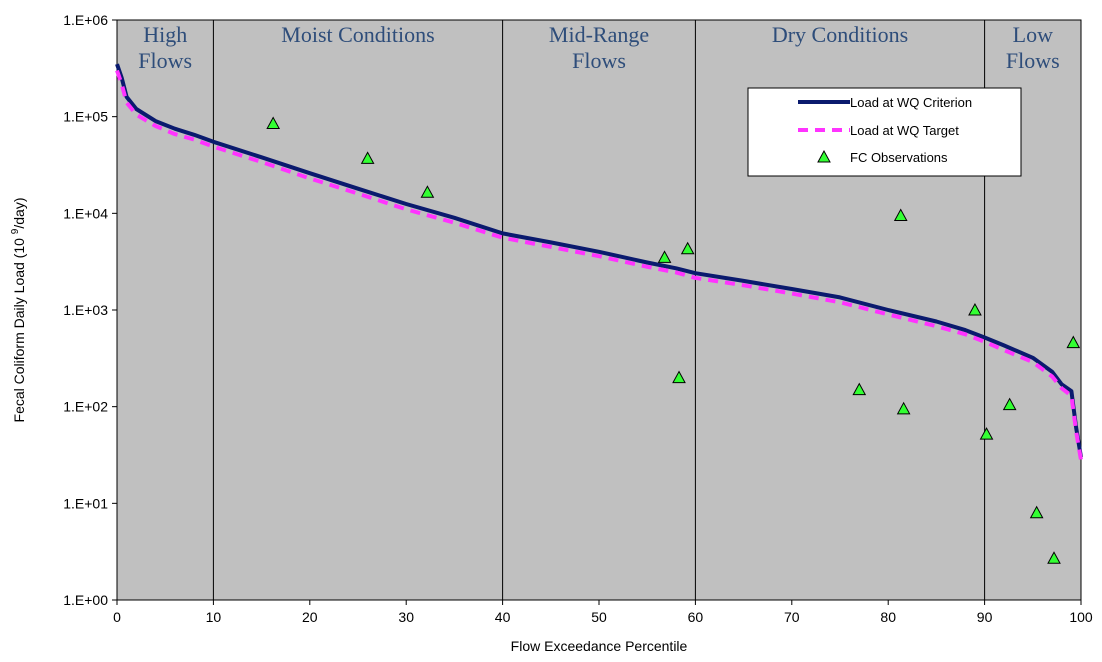  What do you see at coordinates (165, 60) in the screenshot?
I see `region-label-0-1: Flows` at bounding box center [165, 60].